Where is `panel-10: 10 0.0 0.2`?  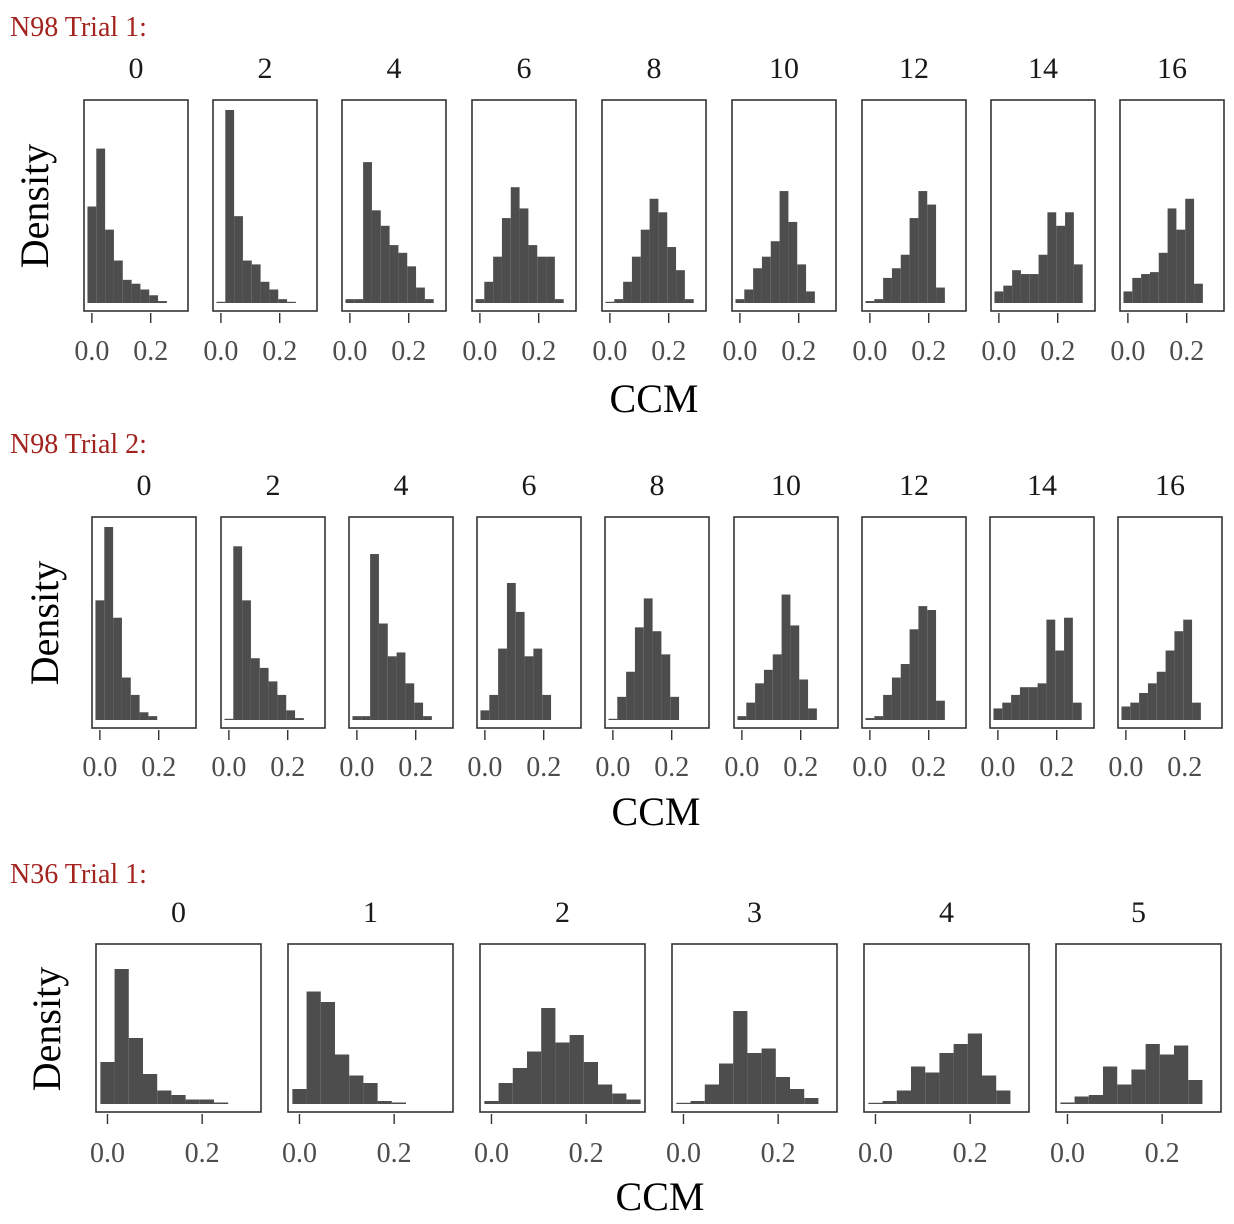 panel-10: 10 0.0 0.2 is located at coordinates (781, 626).